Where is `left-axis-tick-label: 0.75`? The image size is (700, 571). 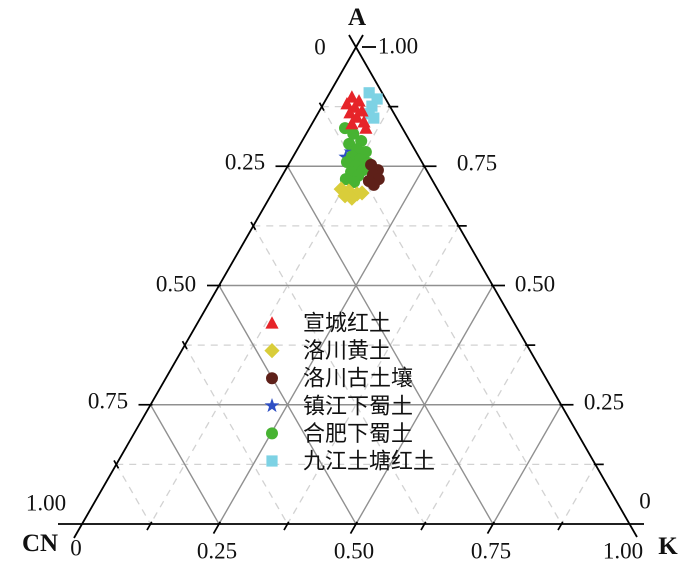
left-axis-tick-label: 0.75 is located at coordinates (108, 401).